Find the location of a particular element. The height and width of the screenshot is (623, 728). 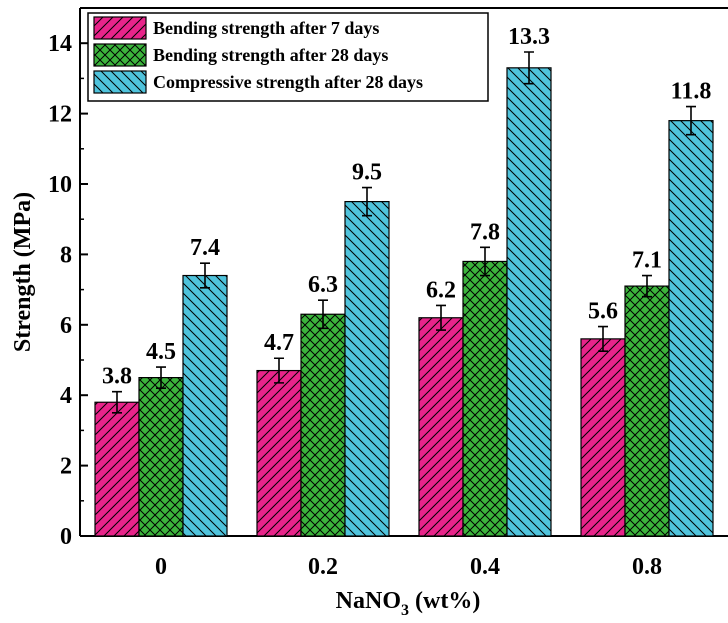

data-label: 7.1 is located at coordinates (647, 261).